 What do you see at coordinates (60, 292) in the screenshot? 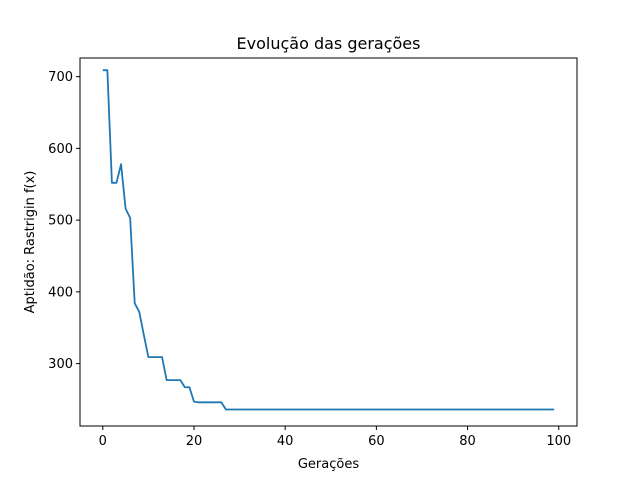
I see `y-tick-label: 400` at bounding box center [60, 292].